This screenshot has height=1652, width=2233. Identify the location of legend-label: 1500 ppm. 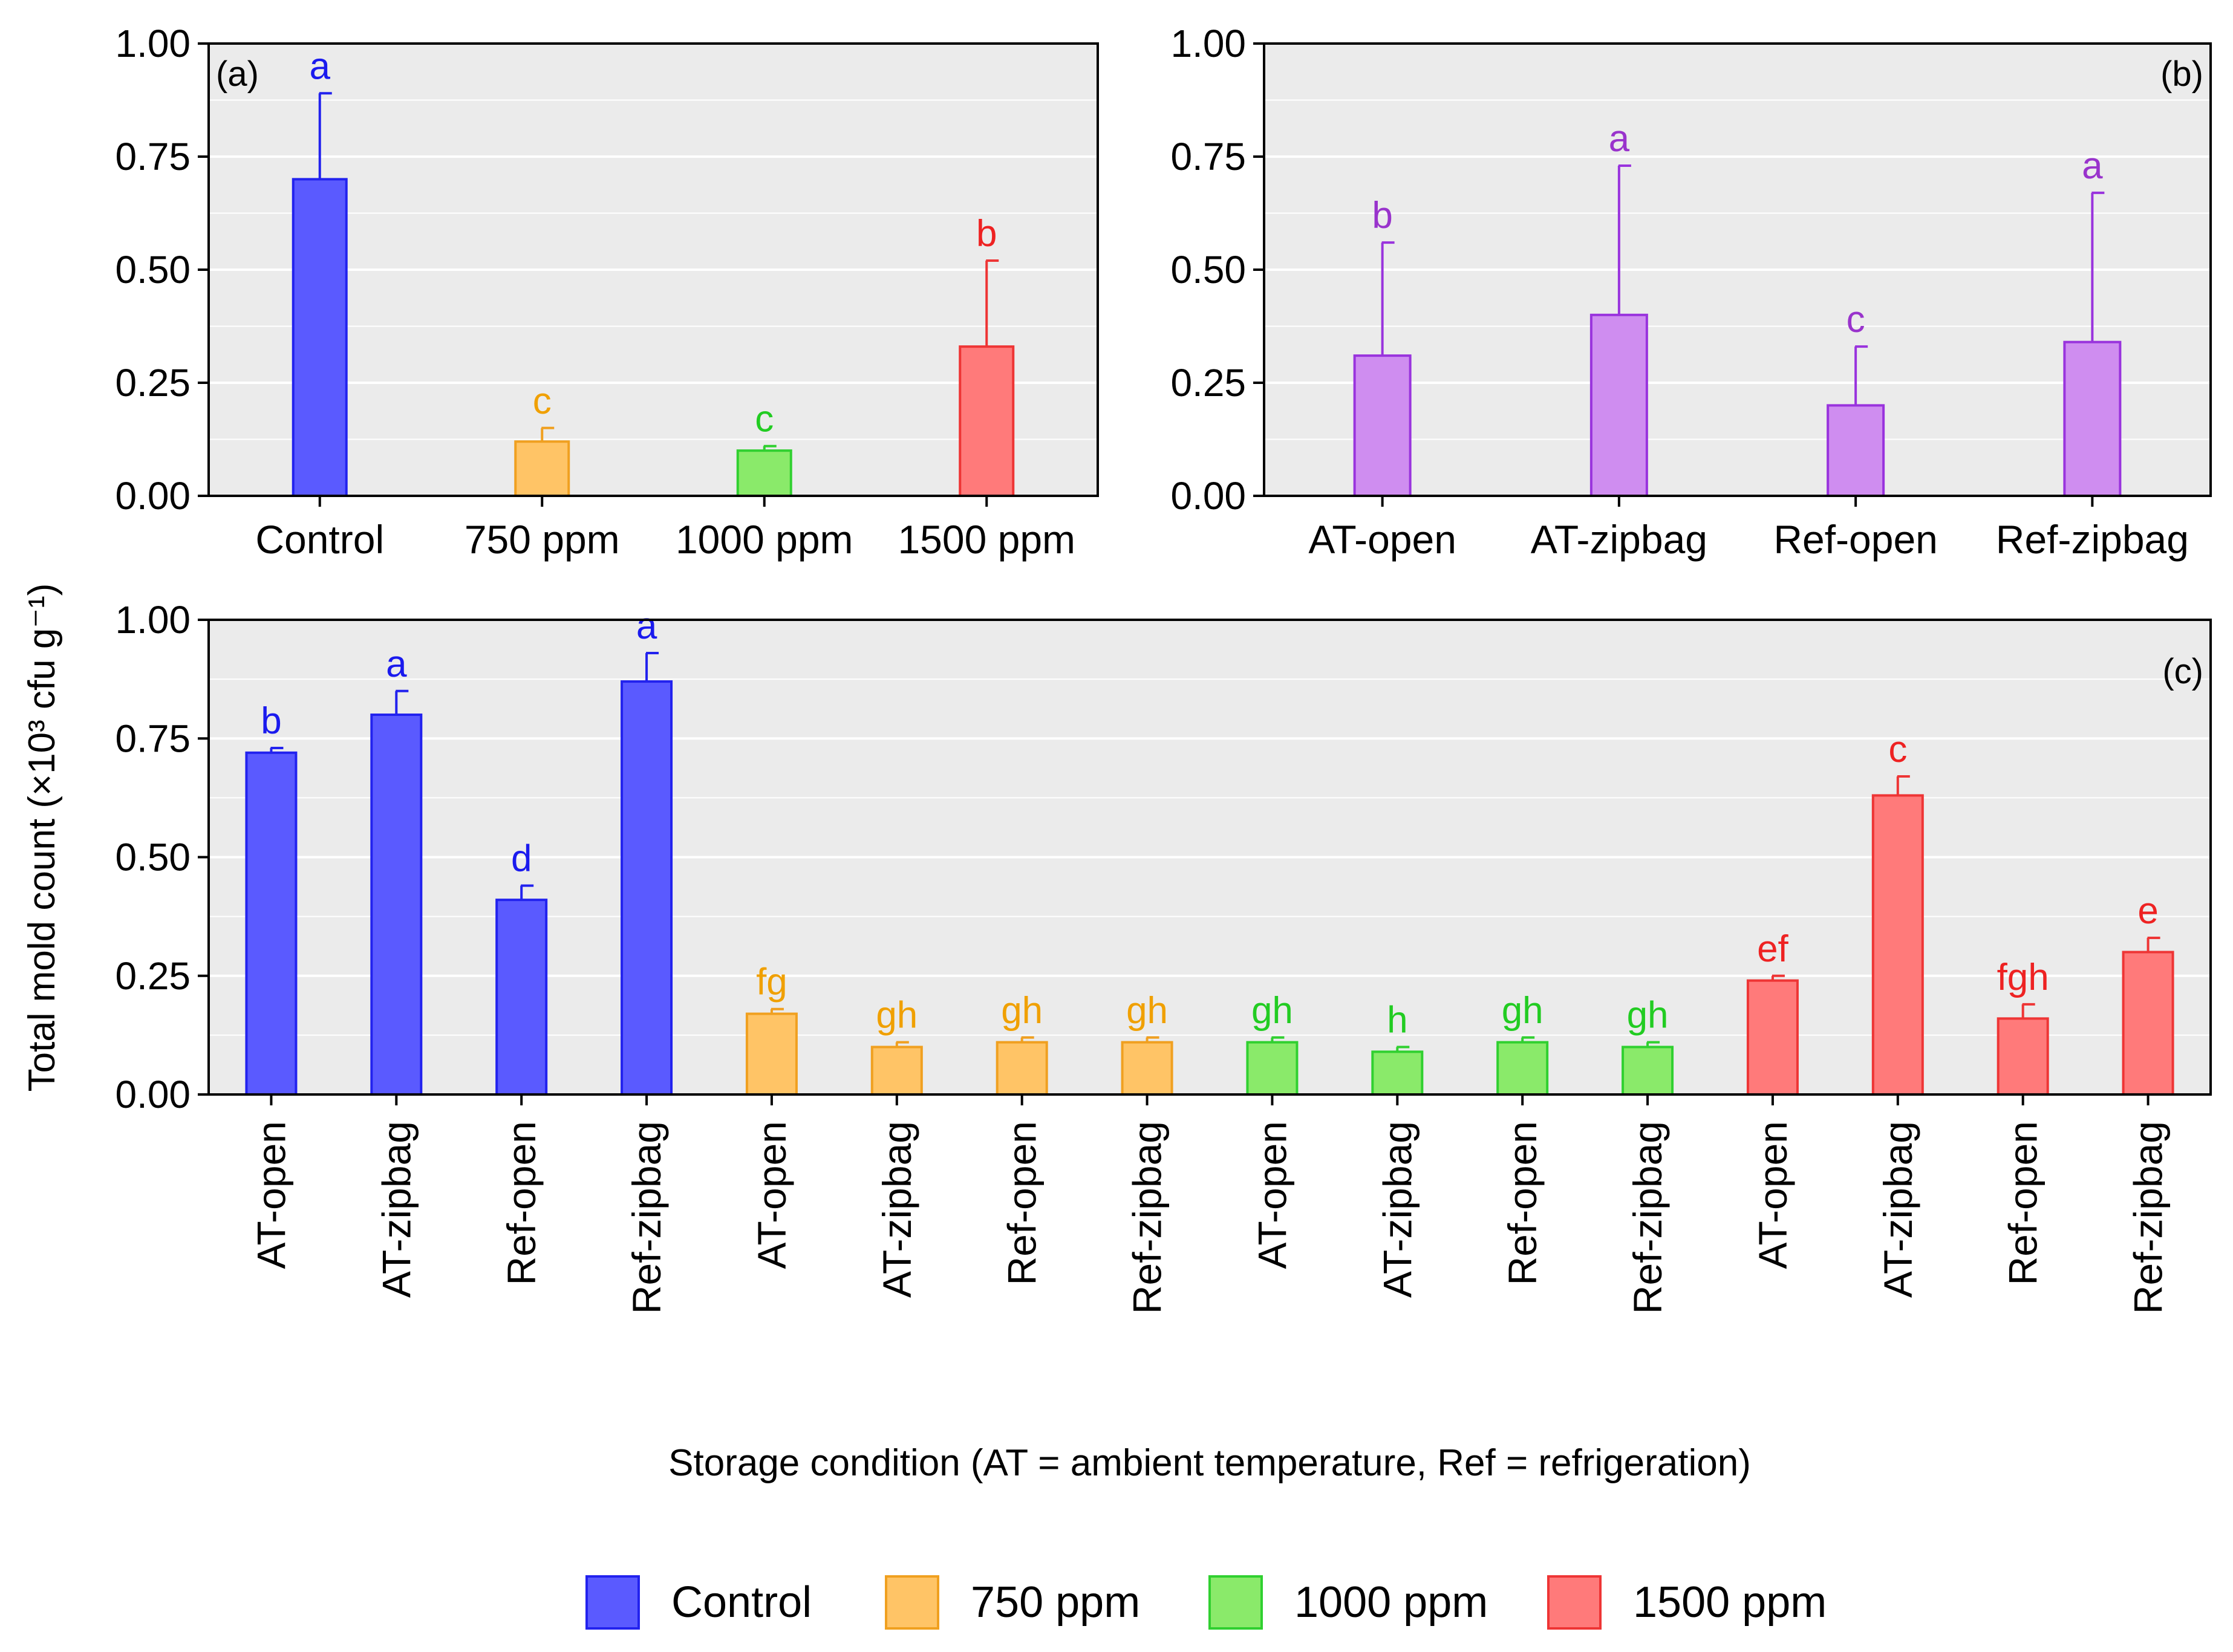
(1730, 1602).